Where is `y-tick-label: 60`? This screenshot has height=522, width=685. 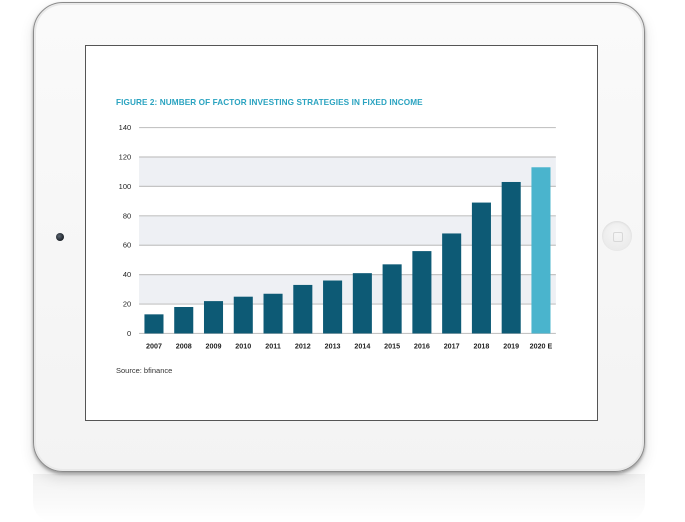 y-tick-label: 60 is located at coordinates (127, 245).